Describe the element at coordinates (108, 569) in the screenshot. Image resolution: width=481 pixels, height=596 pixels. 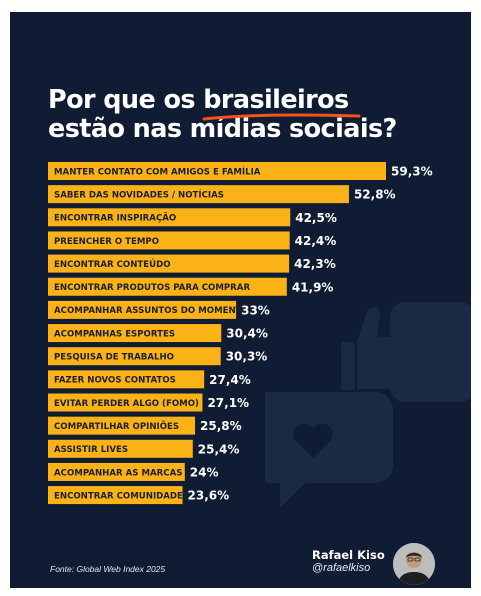
I see `source-note: Fonte: Global Web Index 2025` at that location.